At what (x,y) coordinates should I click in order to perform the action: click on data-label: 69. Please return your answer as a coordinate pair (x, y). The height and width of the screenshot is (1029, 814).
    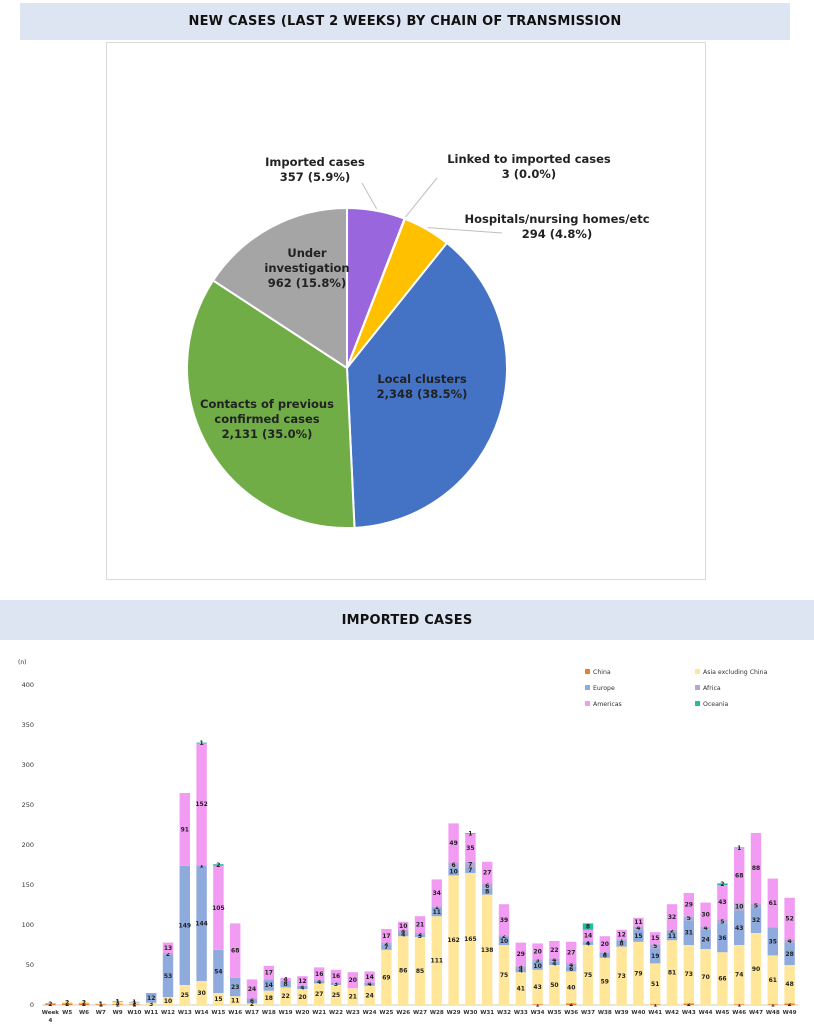
    Looking at the image, I should click on (386, 977).